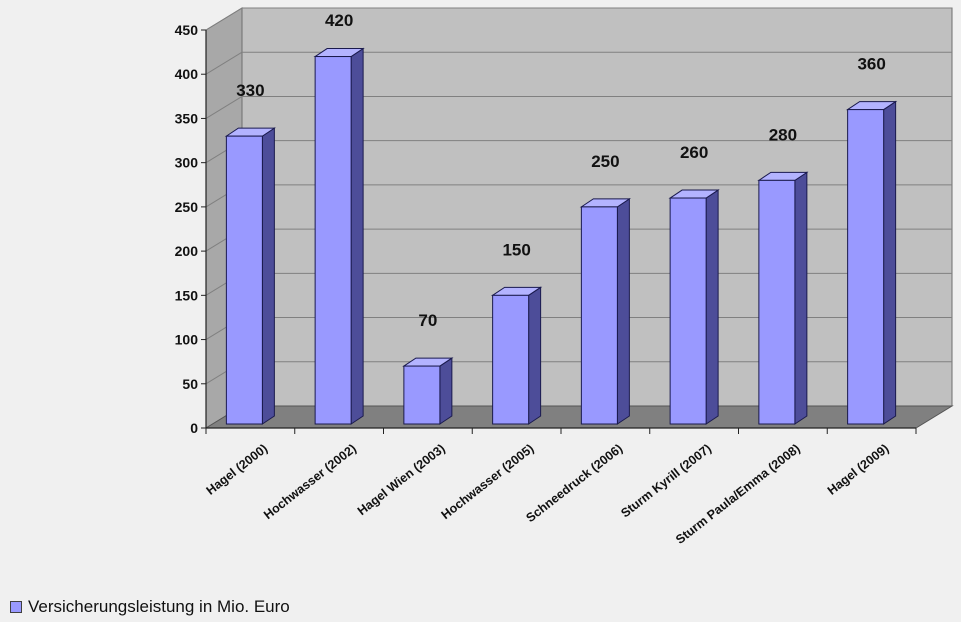 The image size is (961, 622). What do you see at coordinates (871, 64) in the screenshot?
I see `data-label: 360` at bounding box center [871, 64].